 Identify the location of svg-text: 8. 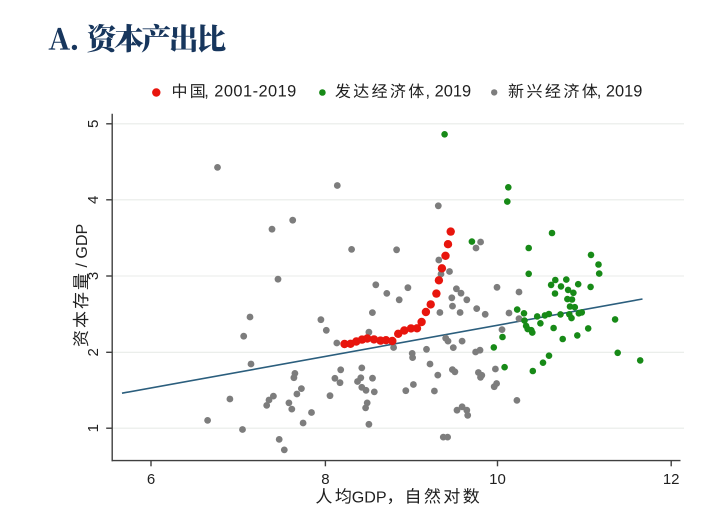
(325, 479).